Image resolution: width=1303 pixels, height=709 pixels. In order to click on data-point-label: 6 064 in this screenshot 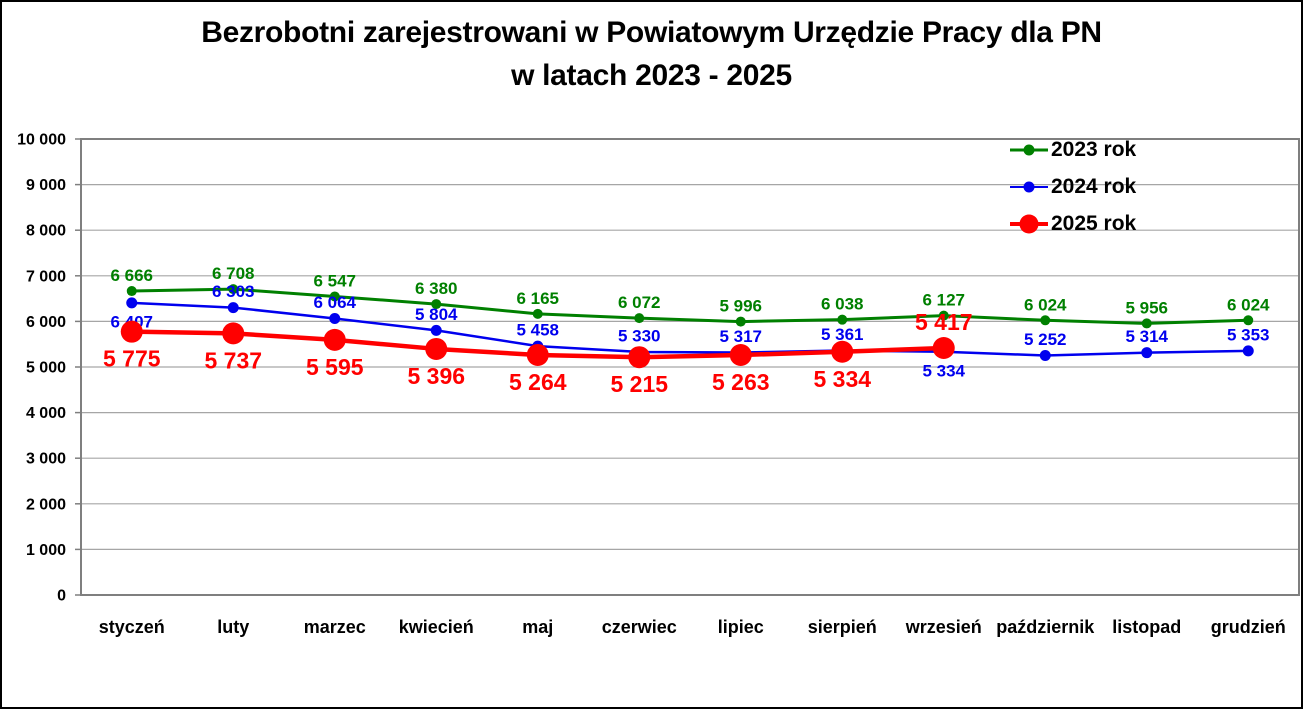, I will do `click(334, 302)`.